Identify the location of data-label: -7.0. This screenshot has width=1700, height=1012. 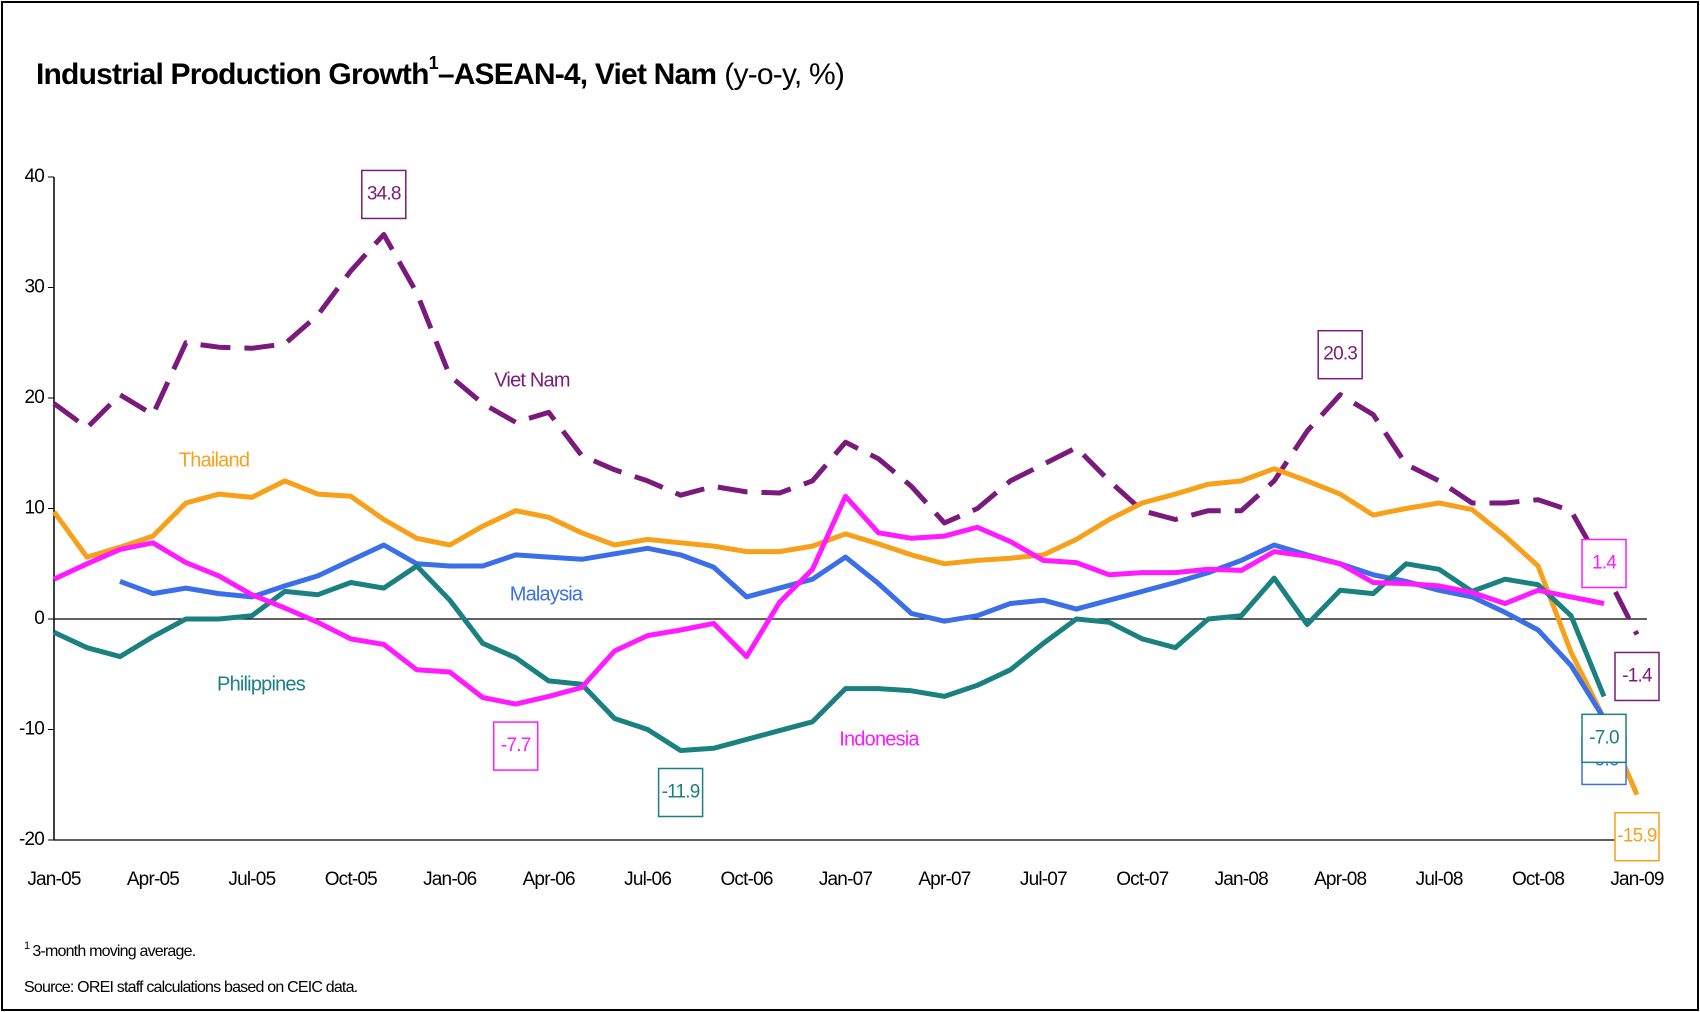
(1604, 738).